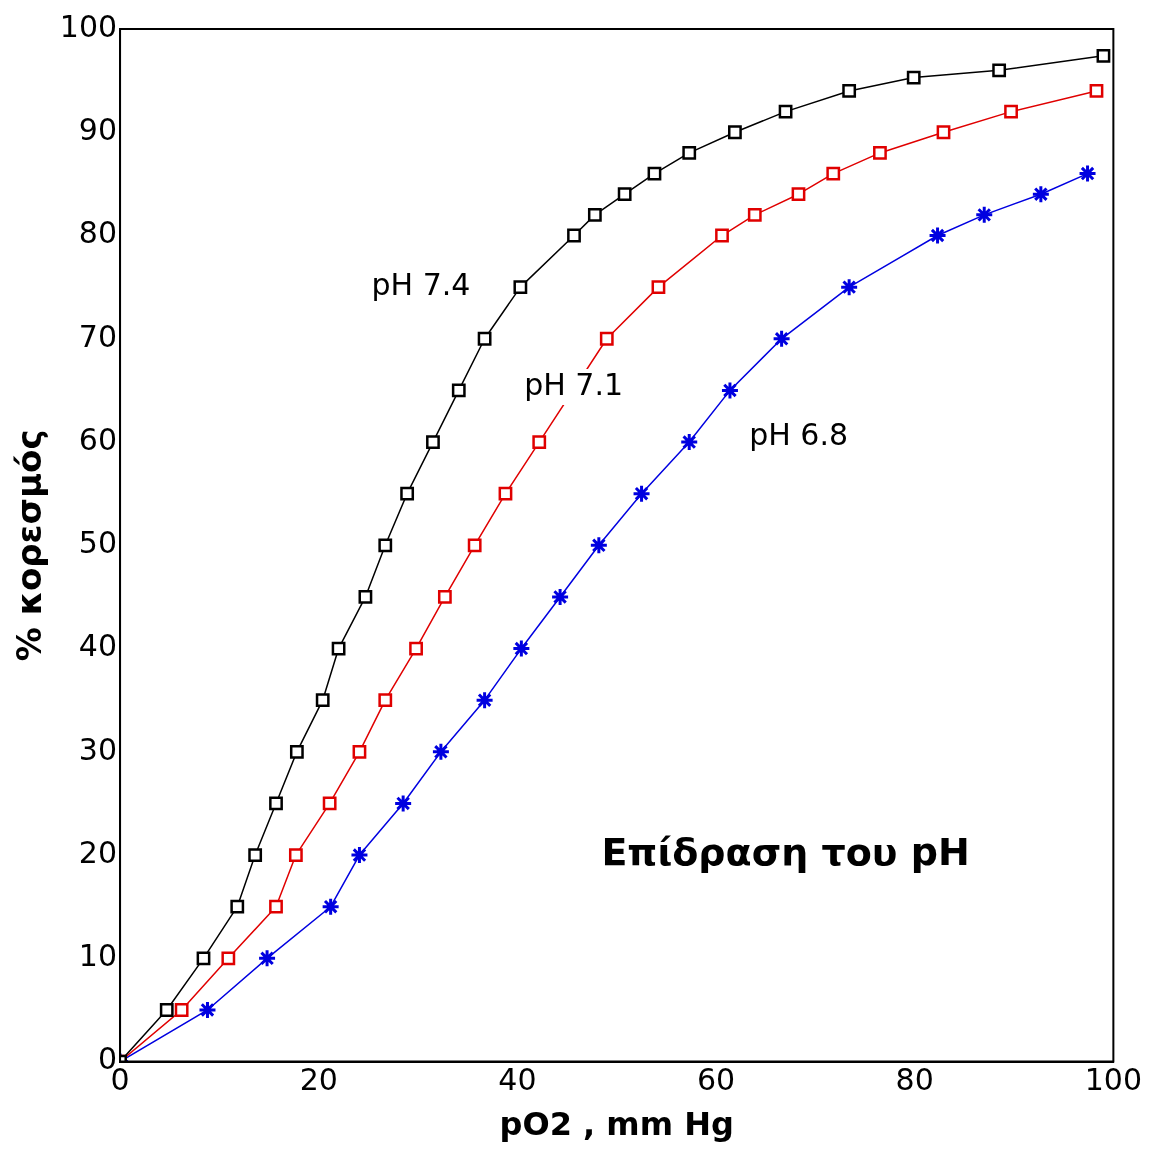  Describe the element at coordinates (98, 749) in the screenshot. I see `y-tick-label: 30` at that location.